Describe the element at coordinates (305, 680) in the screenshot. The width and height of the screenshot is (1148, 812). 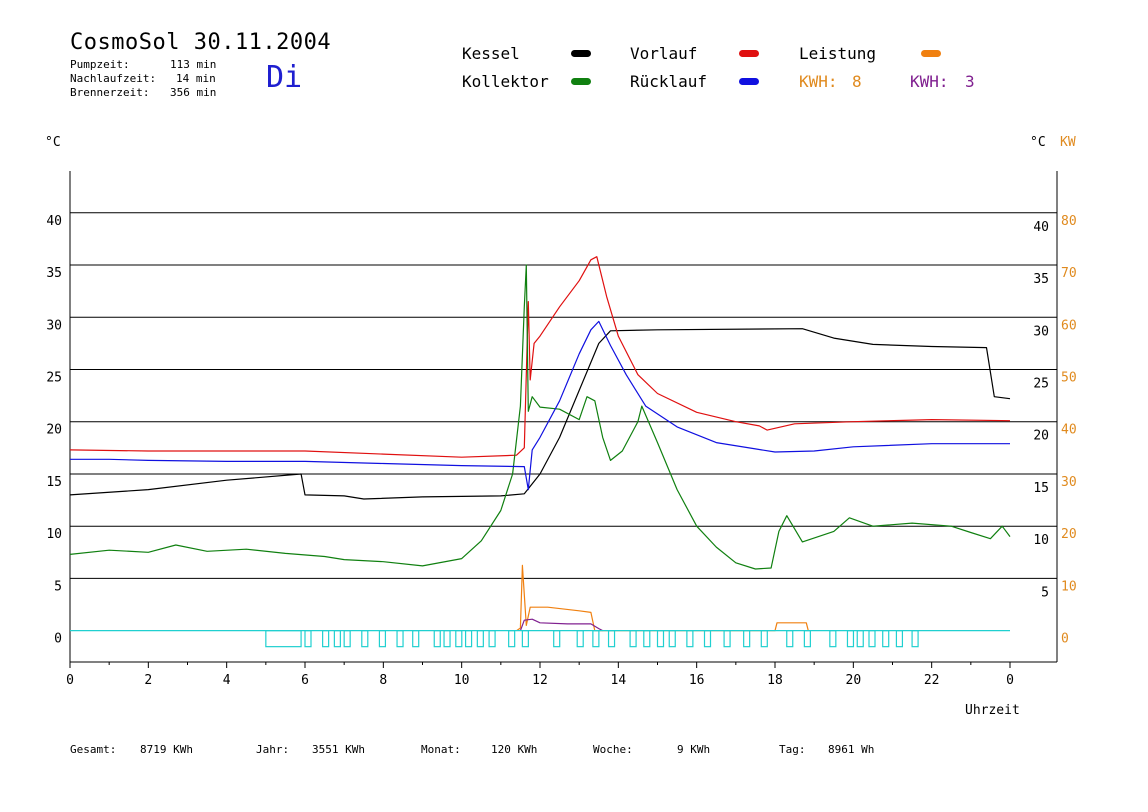
I see `x-tick-label: 6` at that location.